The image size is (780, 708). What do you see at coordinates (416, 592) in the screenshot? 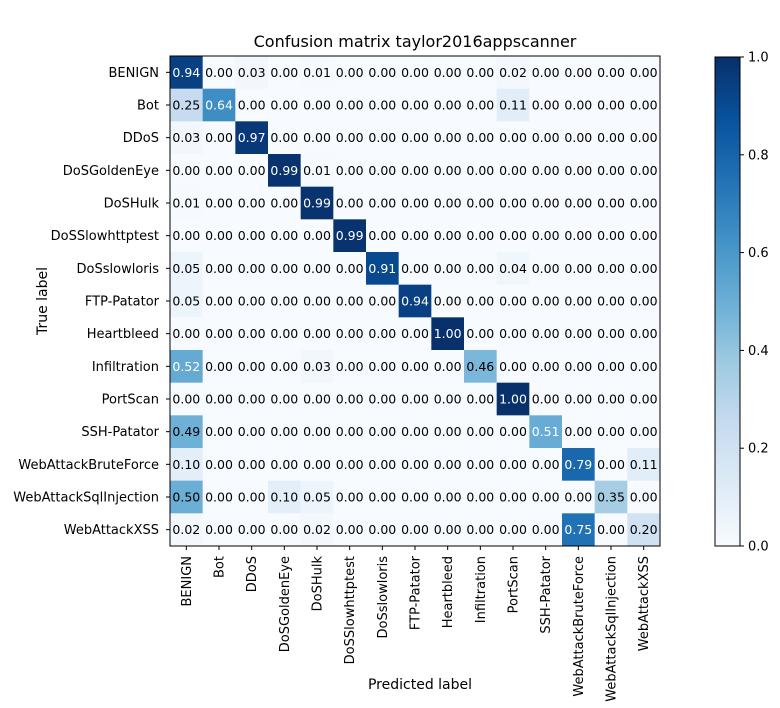
I see `x-tick-label: FTP-Patator` at bounding box center [416, 592].